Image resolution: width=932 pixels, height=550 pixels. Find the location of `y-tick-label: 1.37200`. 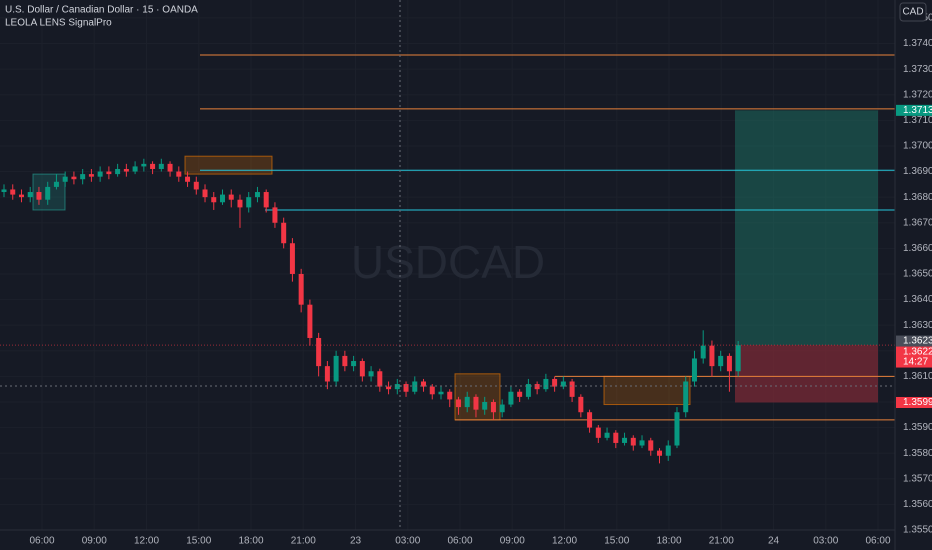

y-tick-label: 1.37200 is located at coordinates (917, 94).